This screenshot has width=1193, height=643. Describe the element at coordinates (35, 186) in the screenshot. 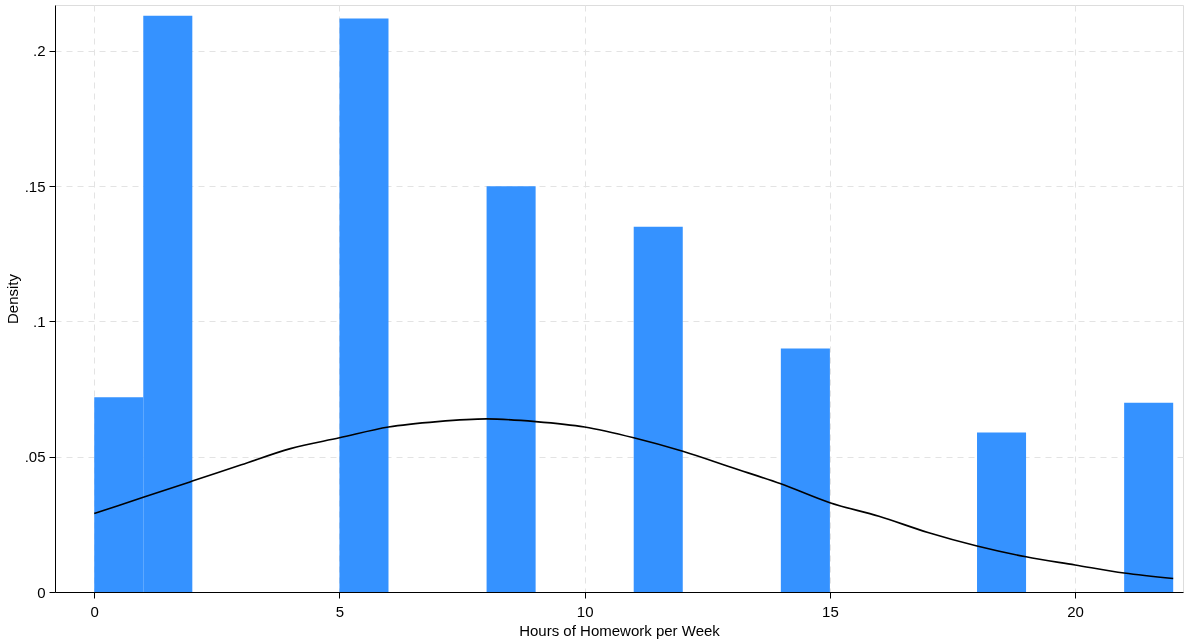

I see `y-tick-label: .15` at that location.